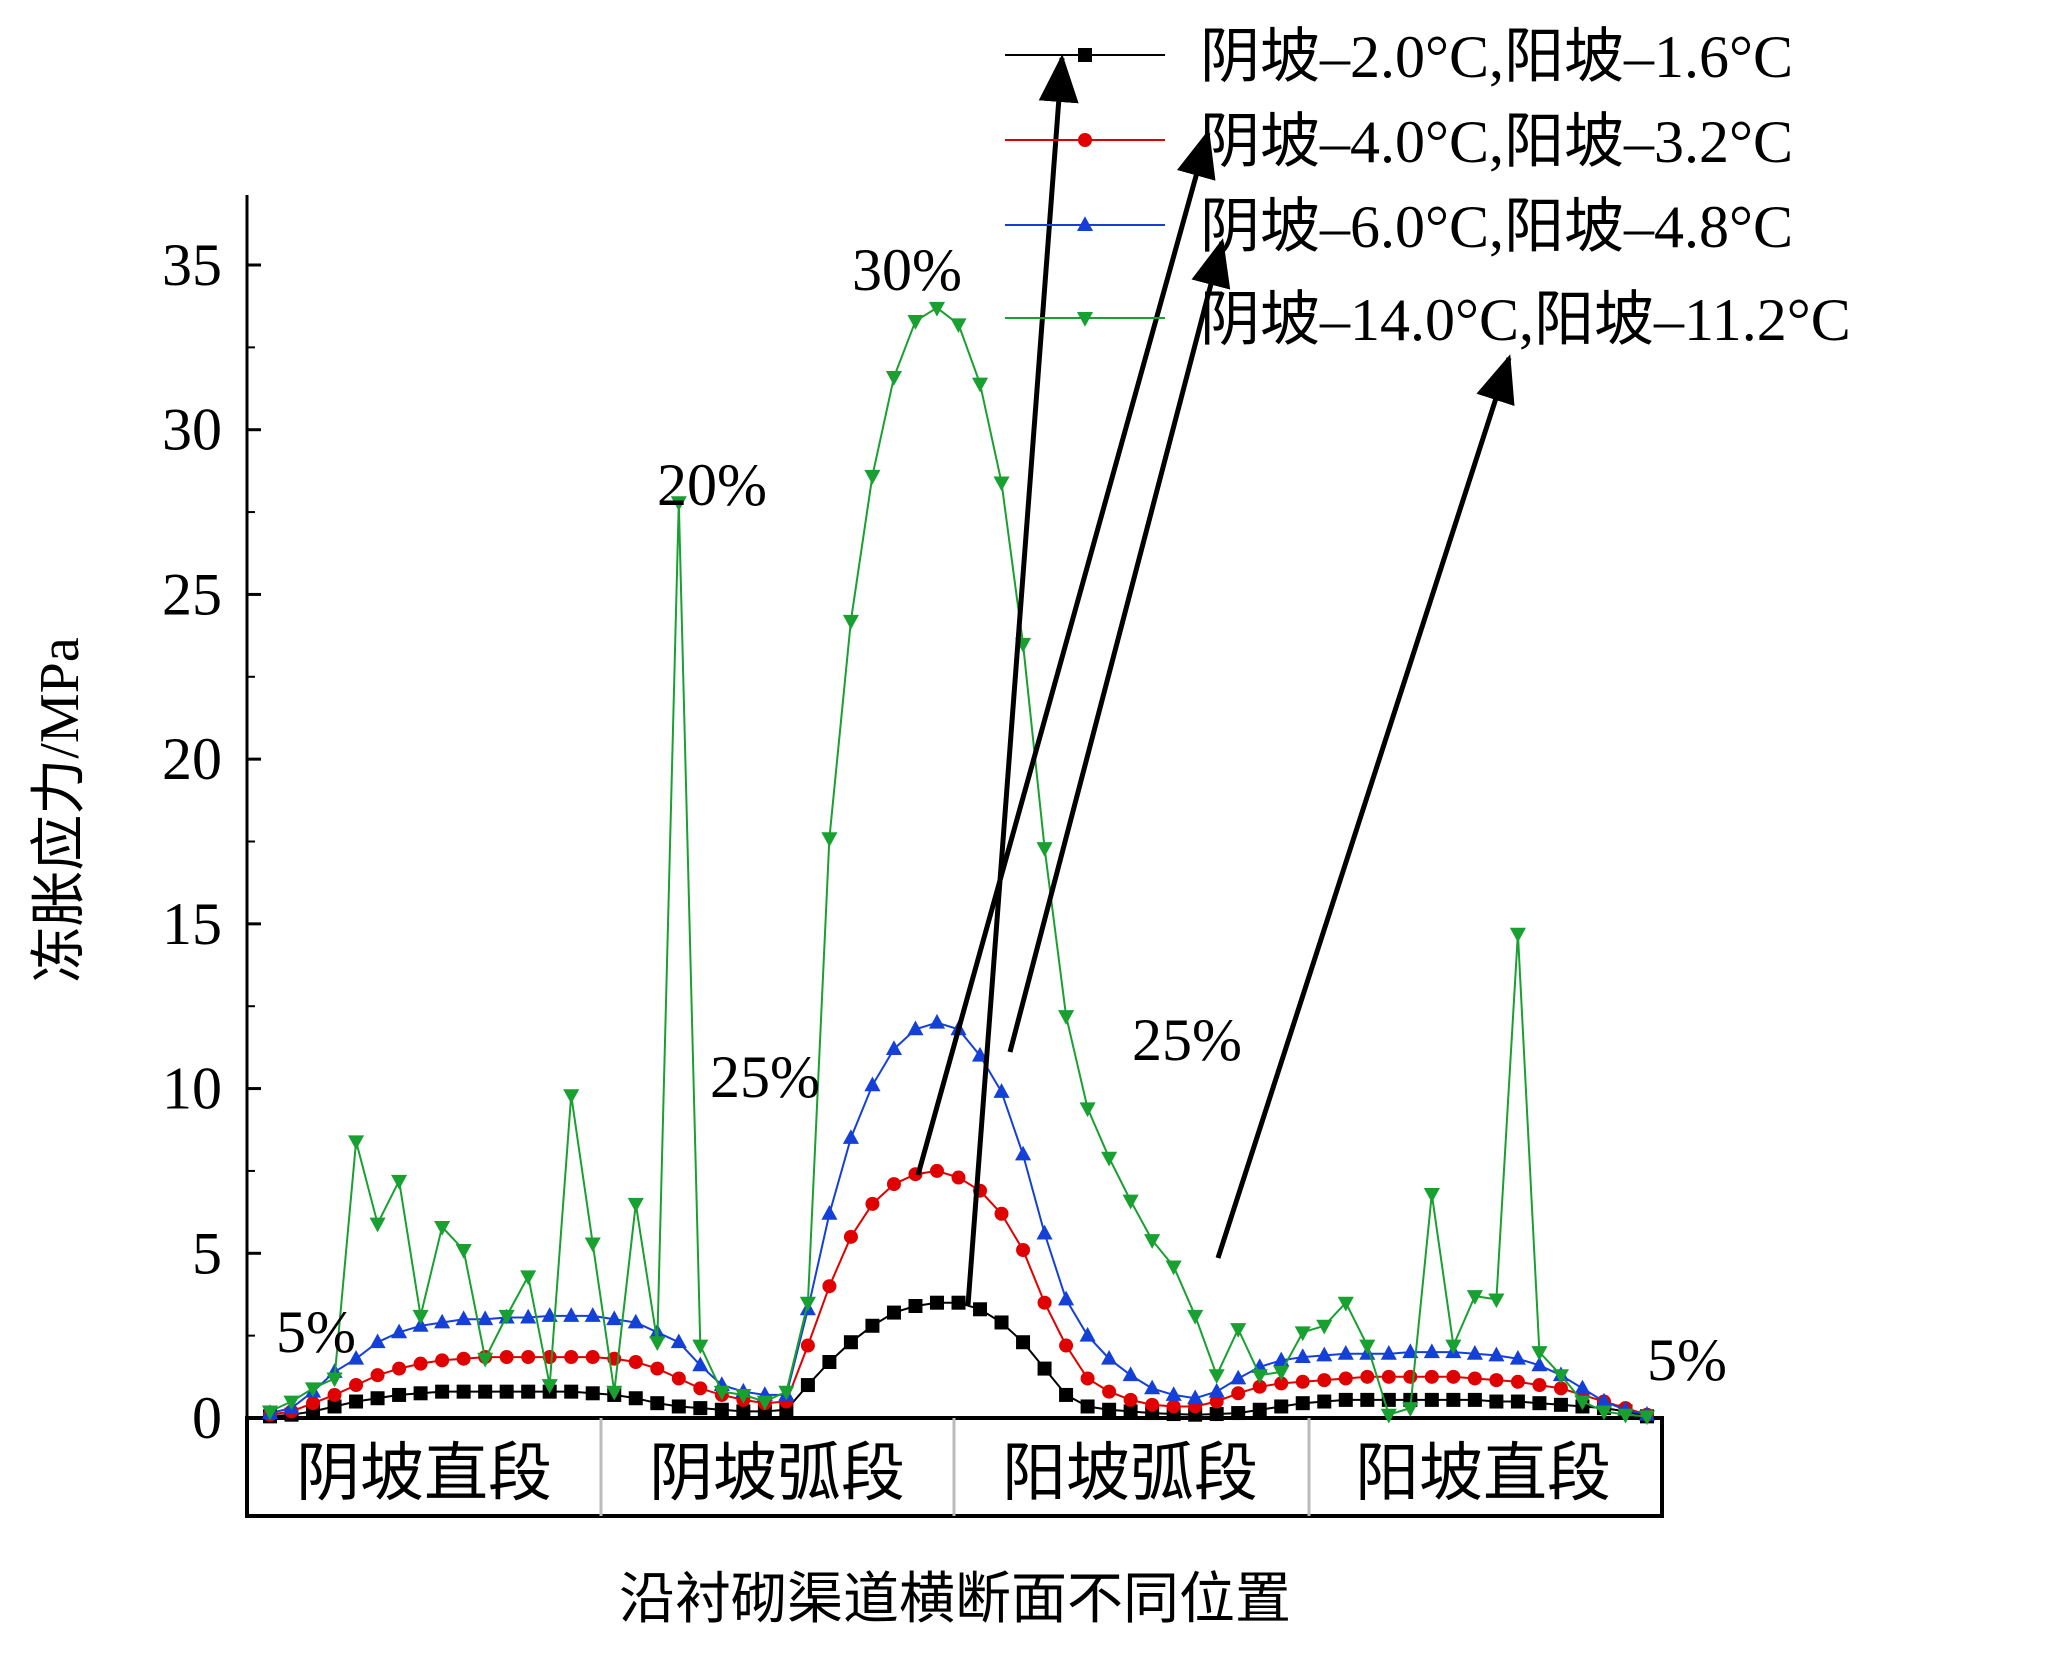  Describe the element at coordinates (1187, 1040) in the screenshot. I see `annotation-label-25pct-right: 25%` at that location.